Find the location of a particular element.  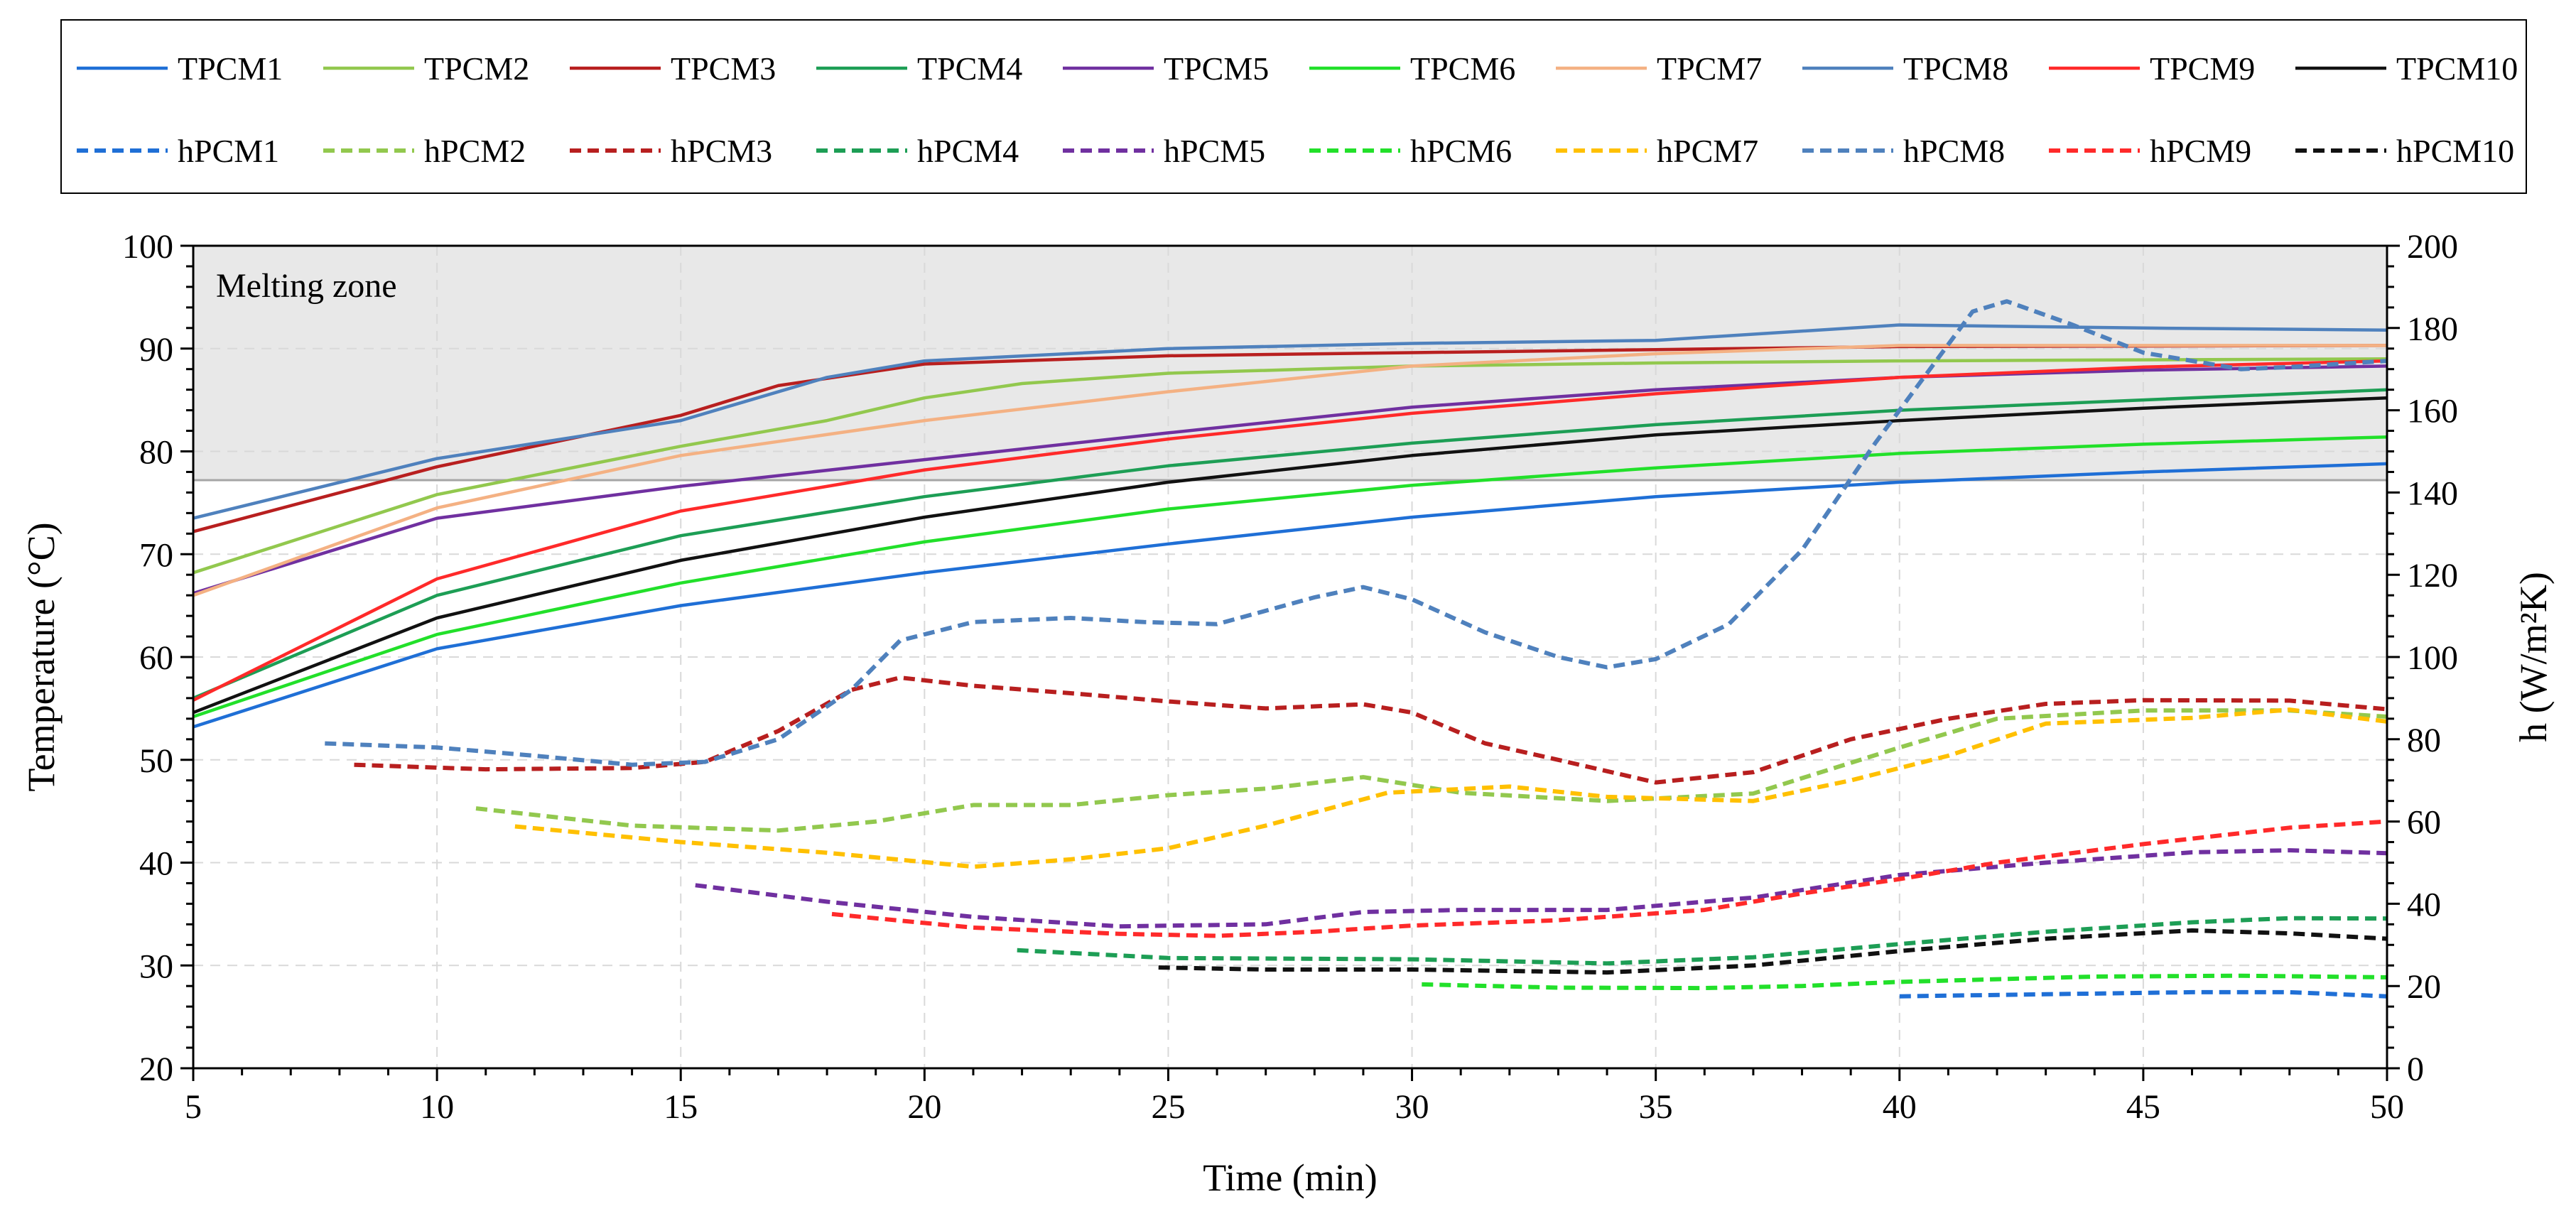

series-TPCM8 is located at coordinates (1290, 421).